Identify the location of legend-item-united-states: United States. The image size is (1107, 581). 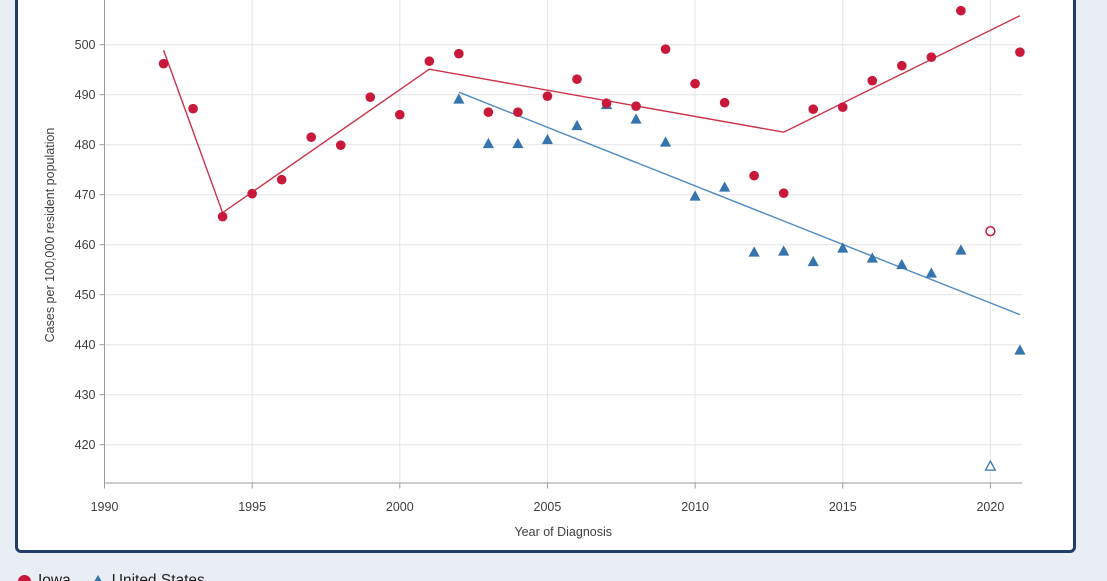
(147, 576).